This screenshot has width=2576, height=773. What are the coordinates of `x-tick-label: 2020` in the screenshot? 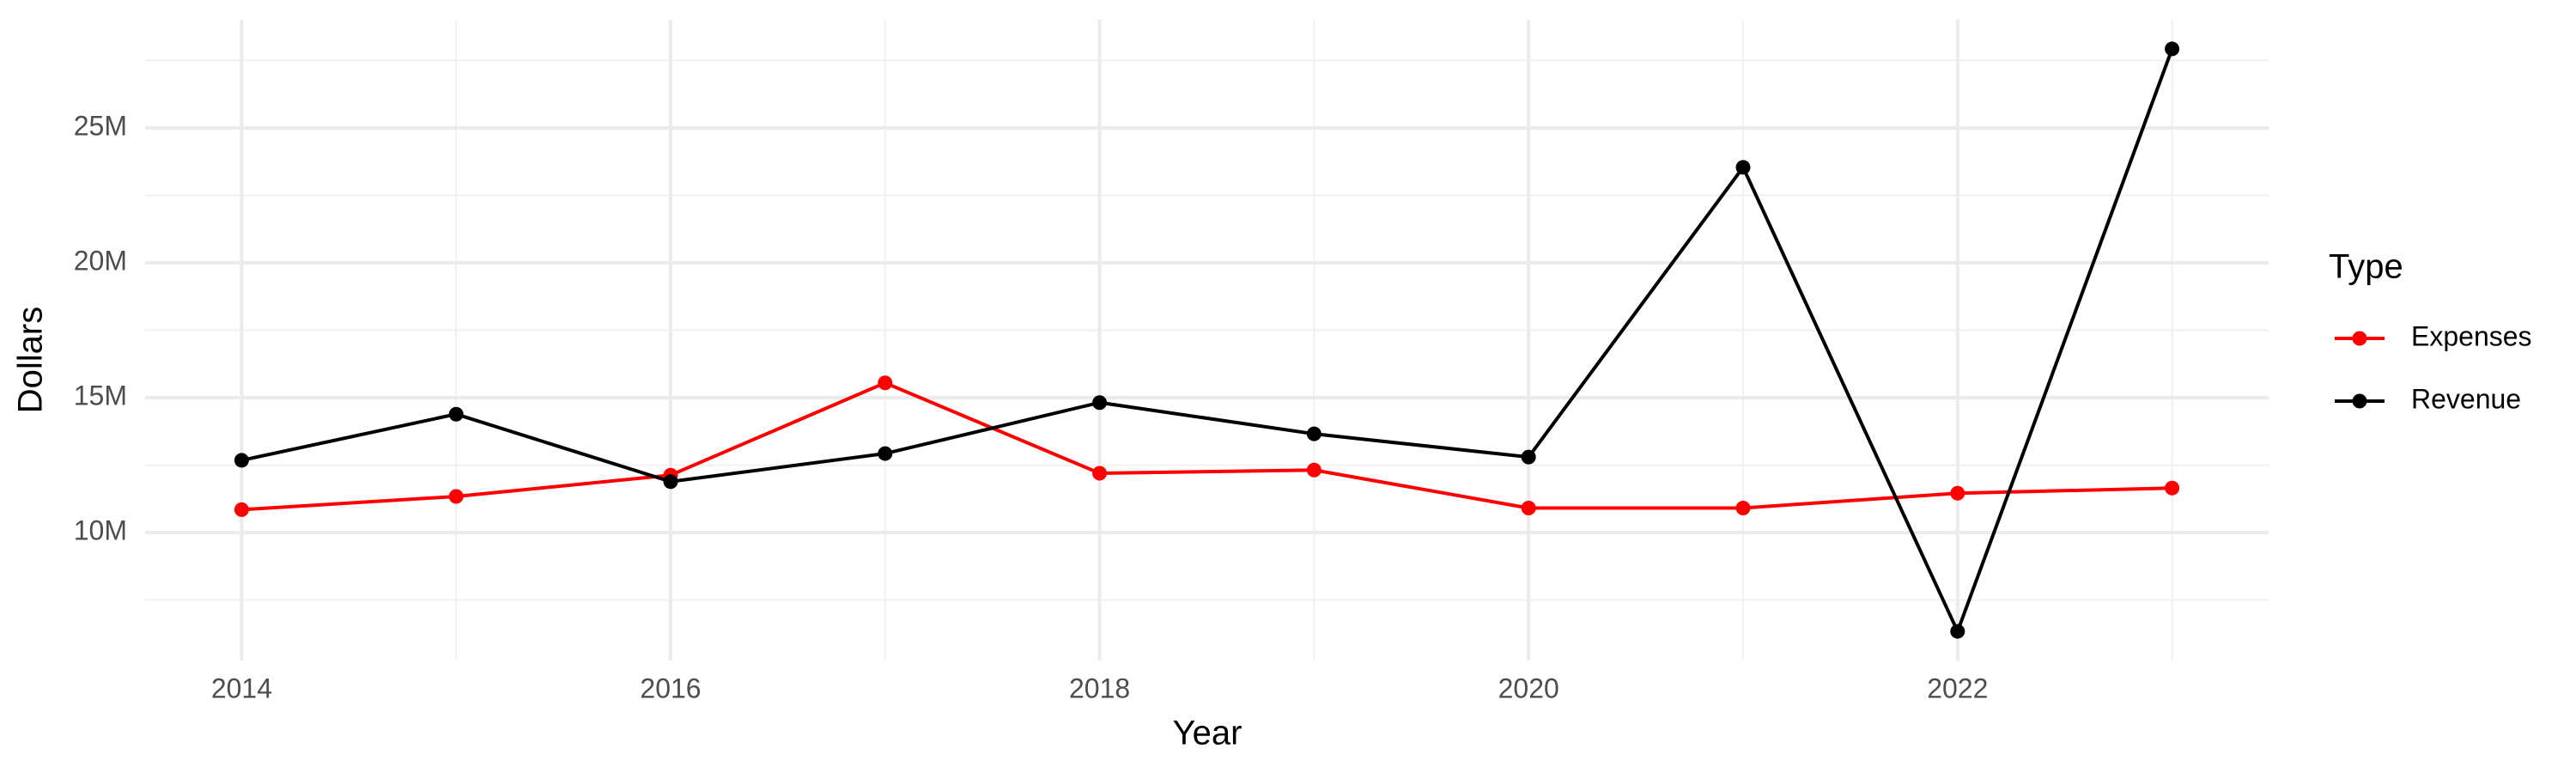 It's located at (1528, 688).